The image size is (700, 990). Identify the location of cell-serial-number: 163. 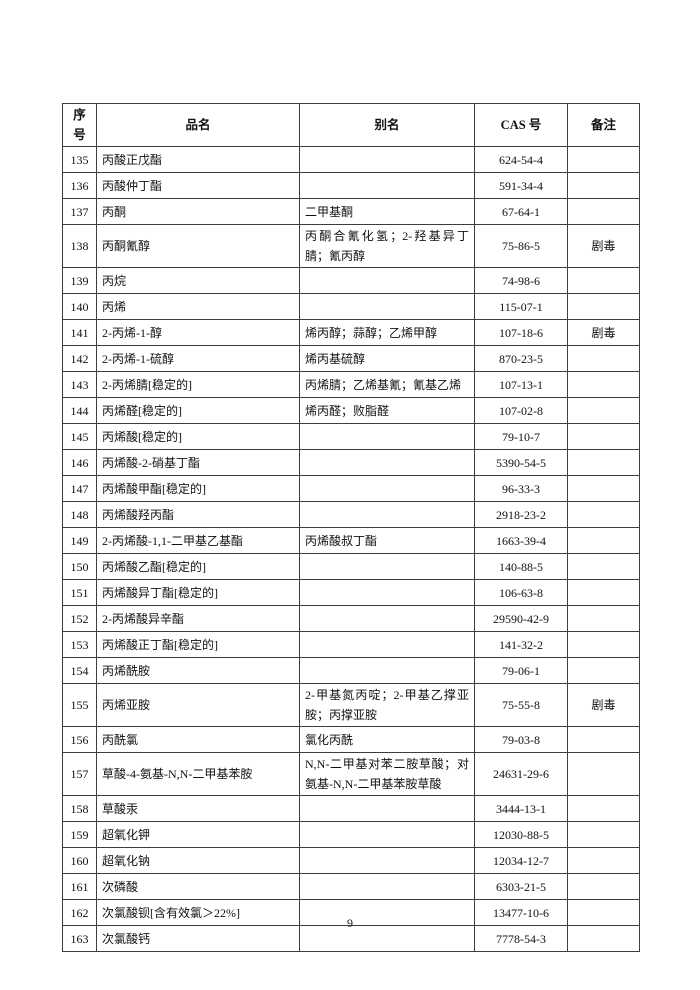
(79, 938).